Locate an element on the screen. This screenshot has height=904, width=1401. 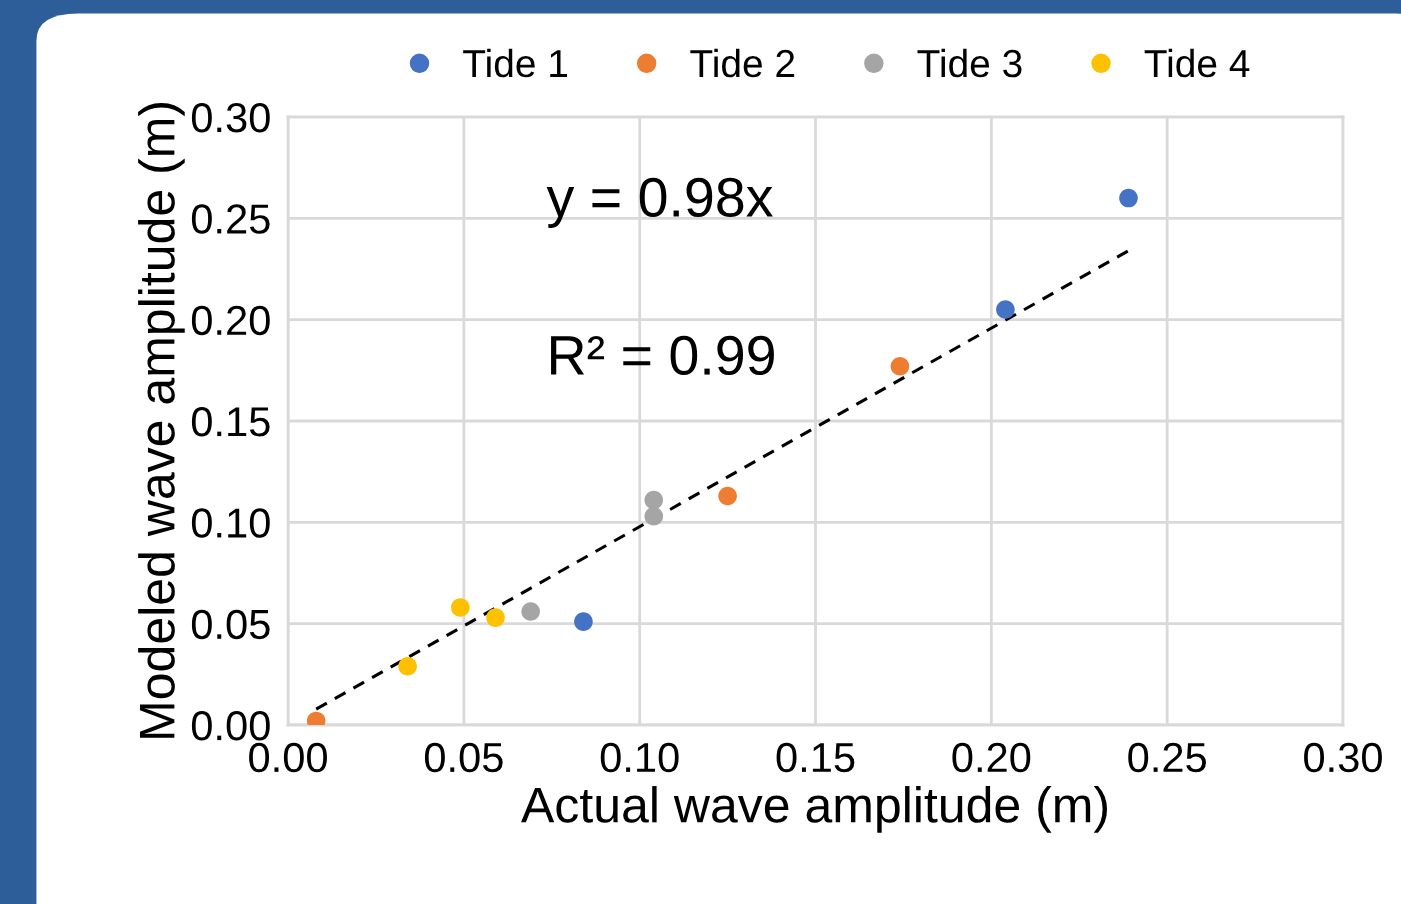
y-tick-label: 0.05 is located at coordinates (230, 624).